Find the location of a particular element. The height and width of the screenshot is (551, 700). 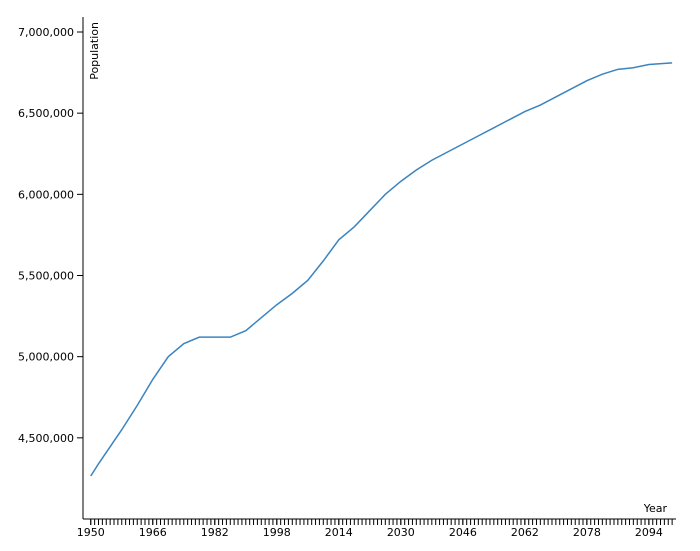

y-tick-label: 5,000,000 is located at coordinates (46, 357).